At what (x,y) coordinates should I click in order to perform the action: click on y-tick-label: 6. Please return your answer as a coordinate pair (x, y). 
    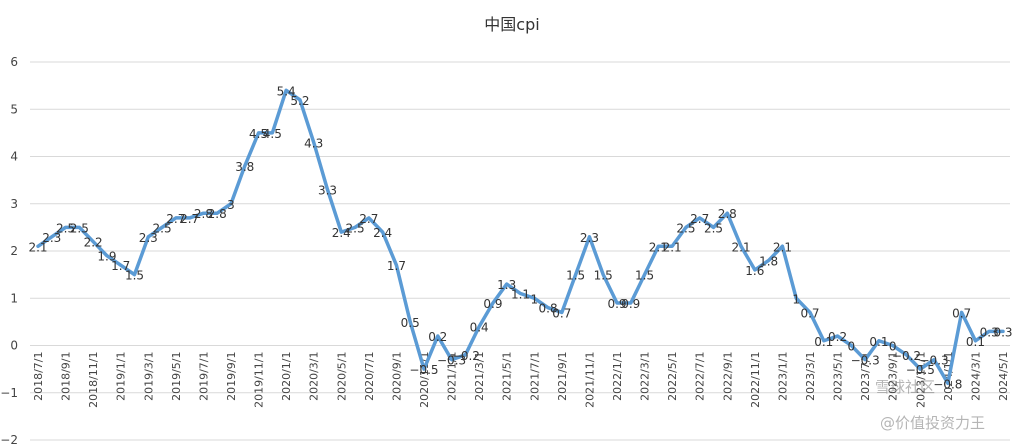
    Looking at the image, I should click on (14, 62).